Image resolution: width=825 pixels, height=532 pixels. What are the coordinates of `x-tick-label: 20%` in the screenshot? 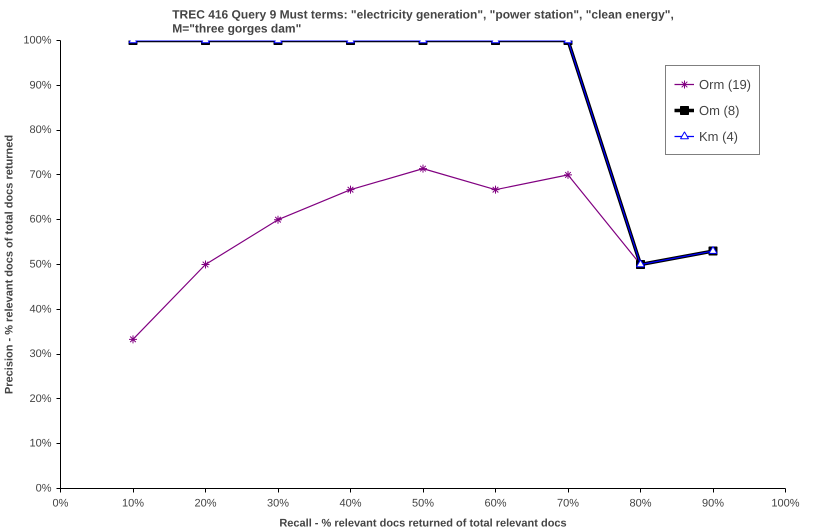 It's located at (205, 504).